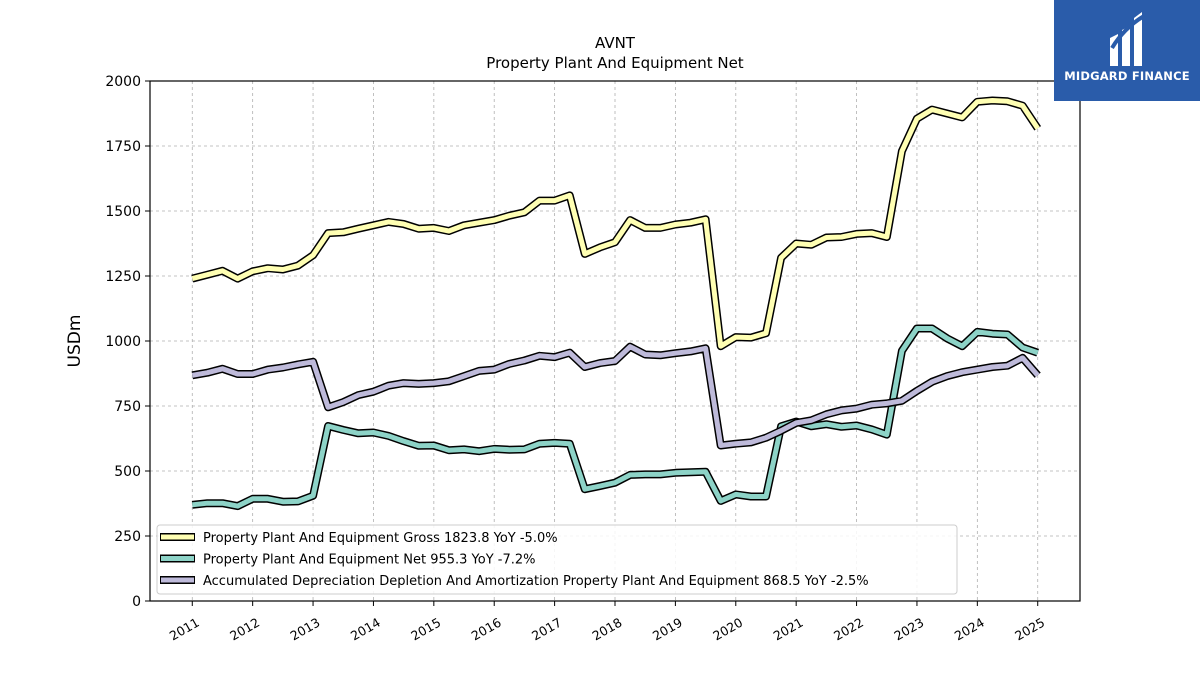  I want to click on brand-logo: MIDGARD FINANCE, so click(1127, 50).